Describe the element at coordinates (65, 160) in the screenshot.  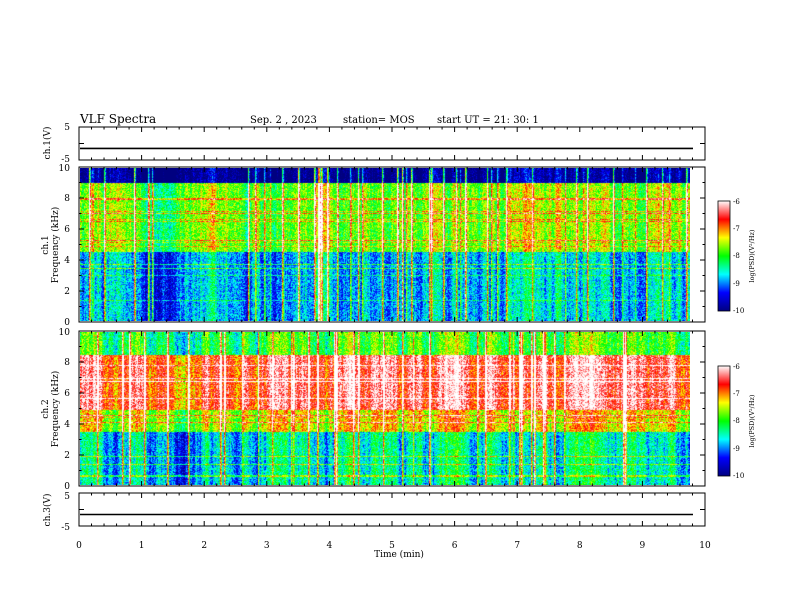
I see `ch1-ytick-bottom: -5` at that location.